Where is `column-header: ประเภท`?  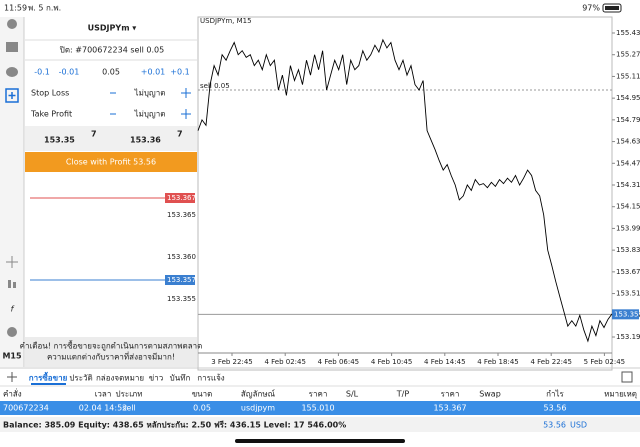
column-header: ประเภท is located at coordinates (129, 394).